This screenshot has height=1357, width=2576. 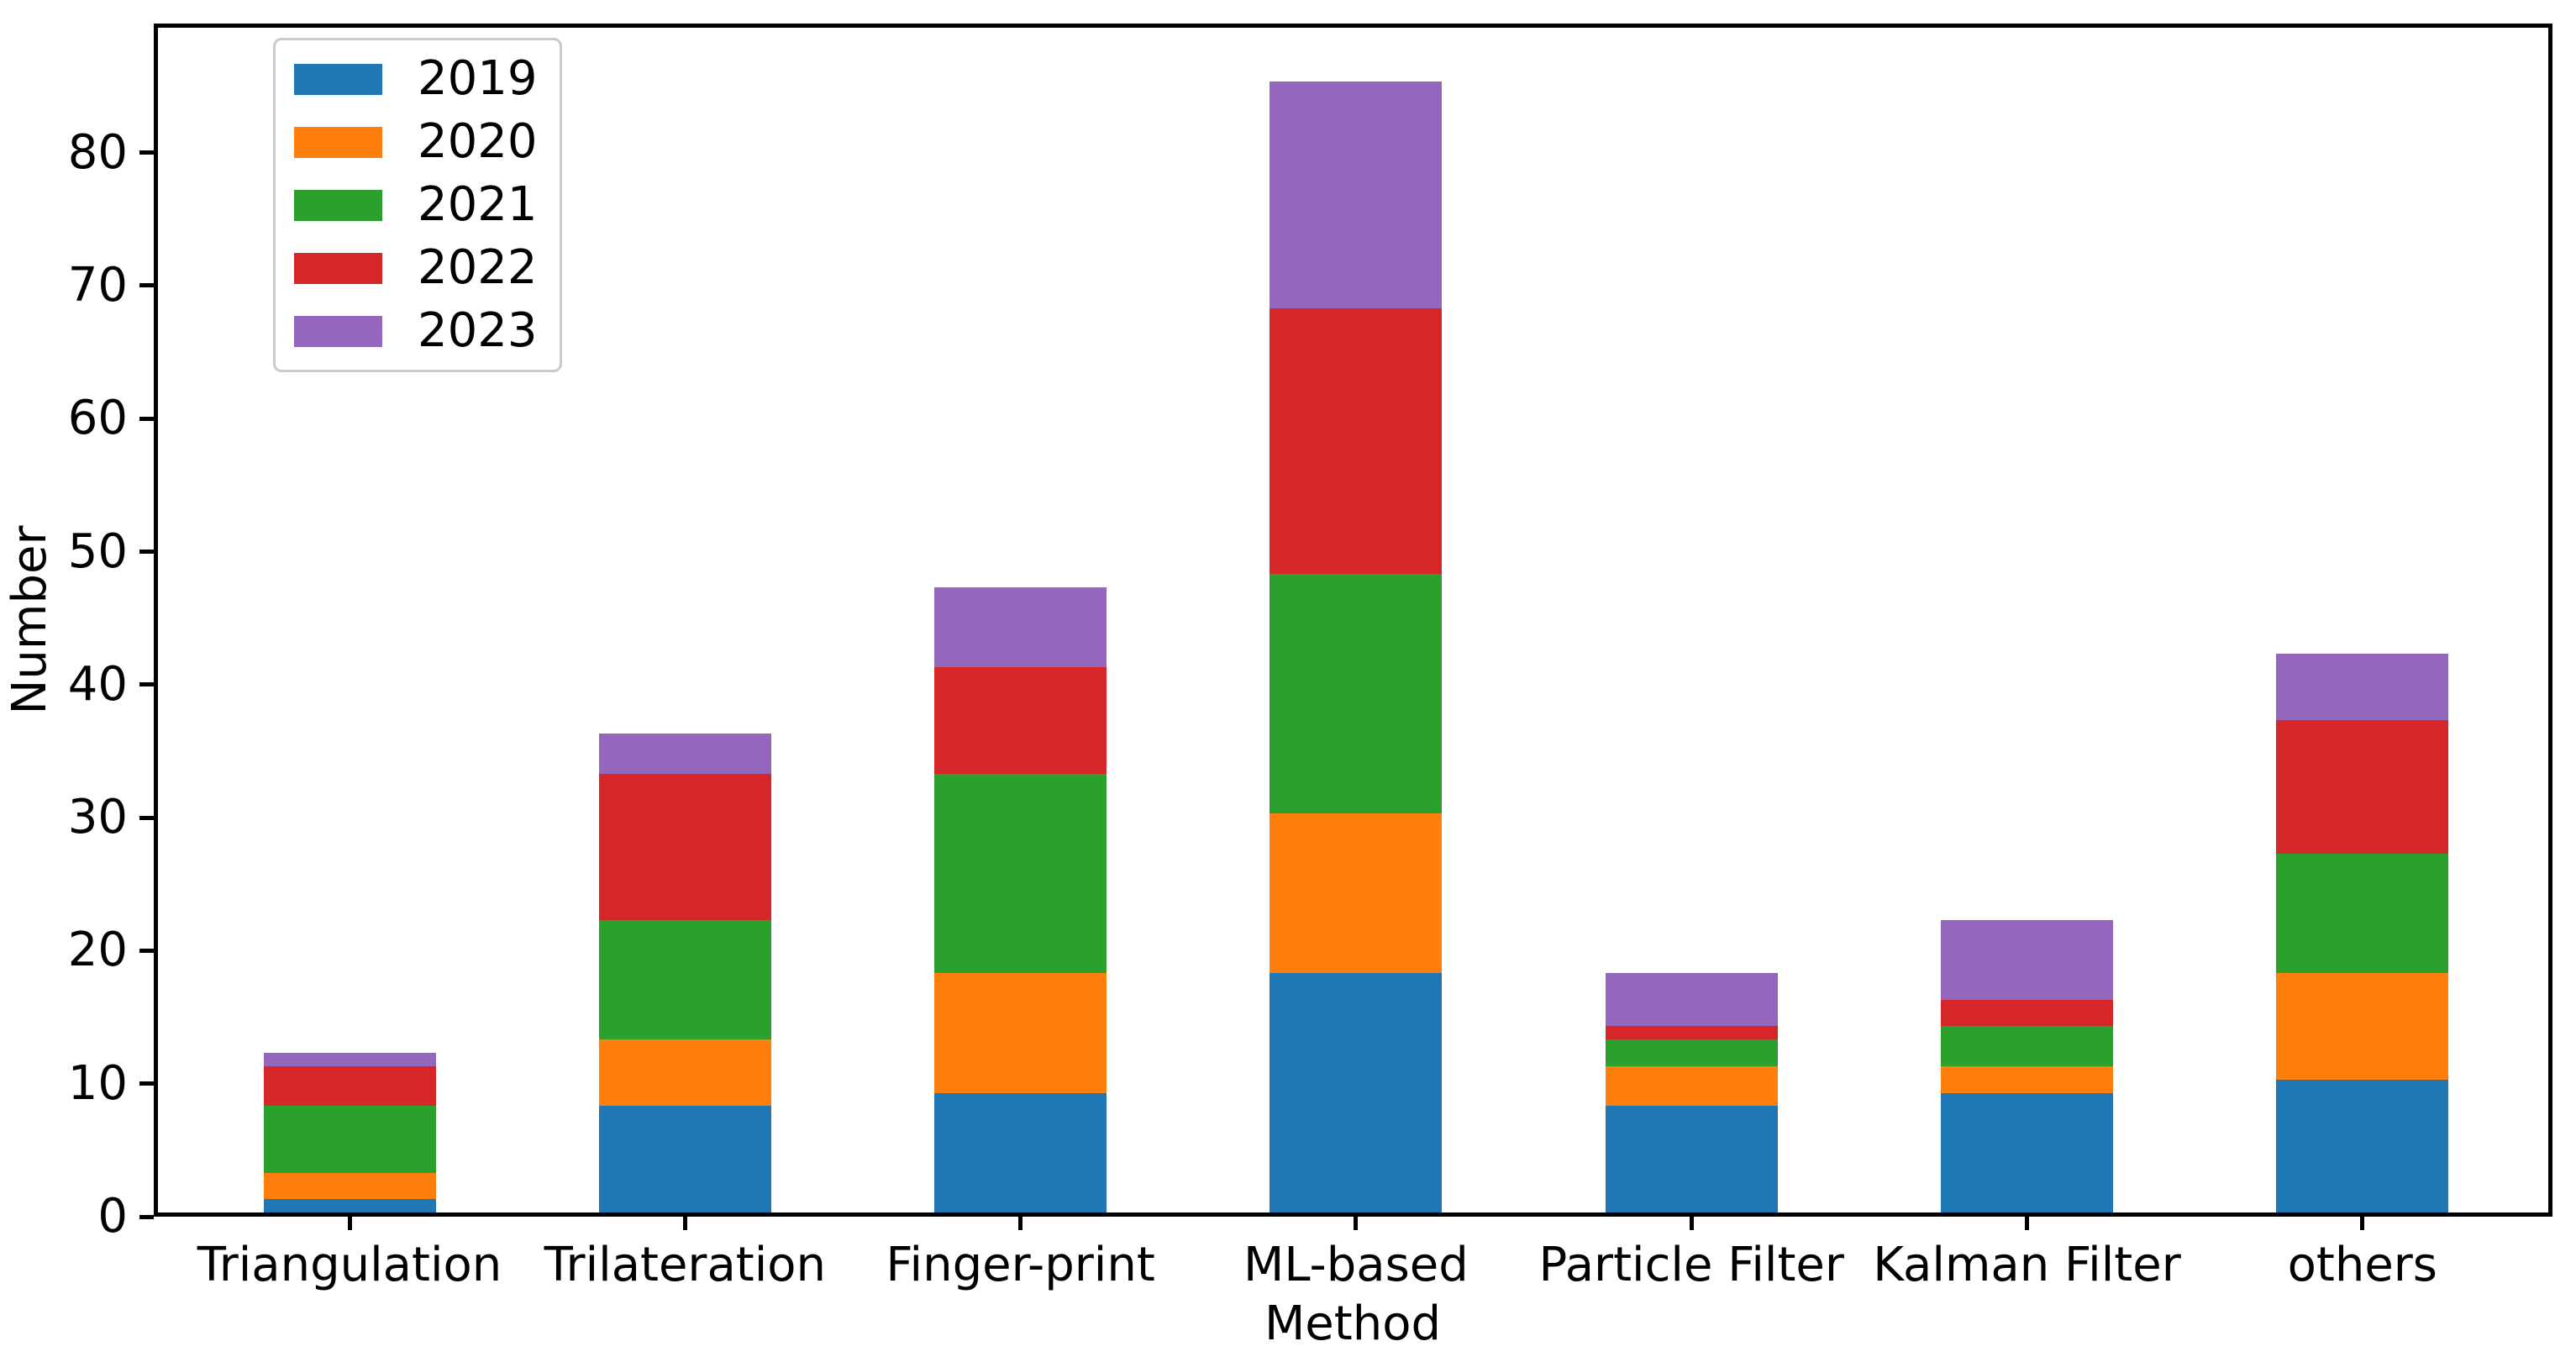 I want to click on y-tick-label: 10, so click(x=97, y=1083).